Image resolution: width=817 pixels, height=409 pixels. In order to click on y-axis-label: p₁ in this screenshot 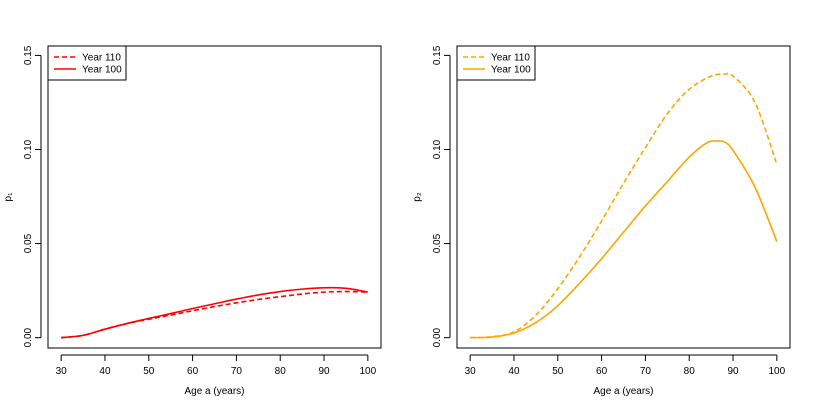, I will do `click(8, 197)`.